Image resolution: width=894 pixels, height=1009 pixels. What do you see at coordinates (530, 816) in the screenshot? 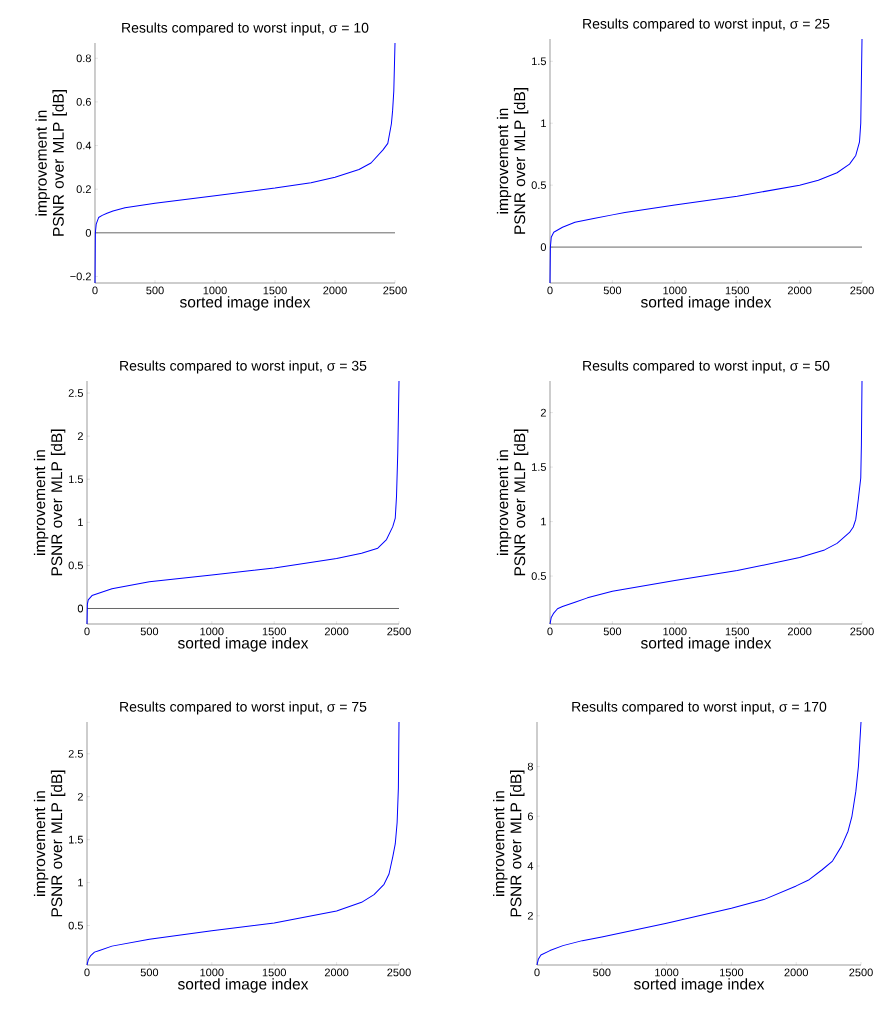
I see `y-tick-label: 6` at bounding box center [530, 816].